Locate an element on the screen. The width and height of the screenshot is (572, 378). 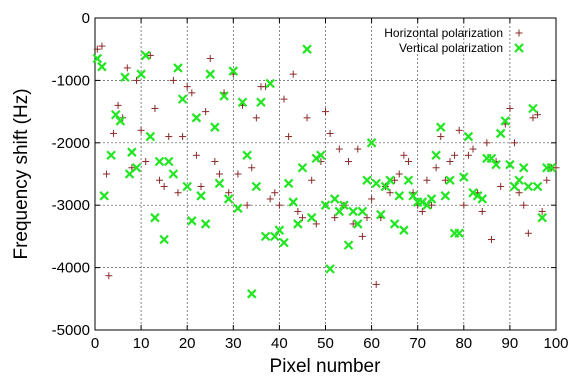
legend-marker-horizontal is located at coordinates (519, 33).